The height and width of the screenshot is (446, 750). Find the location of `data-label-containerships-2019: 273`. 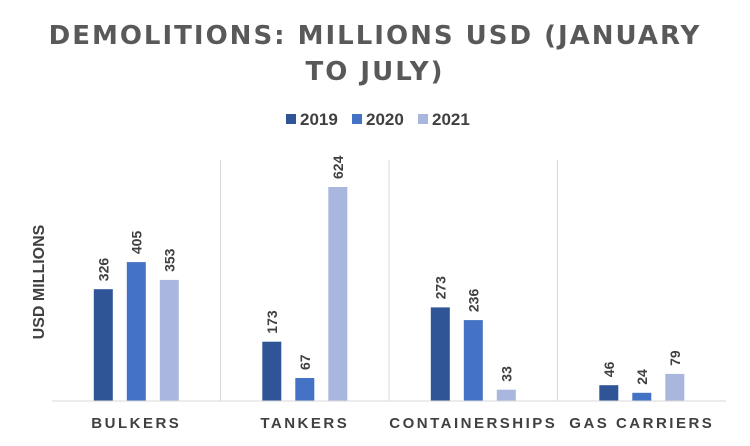

data-label-containerships-2019: 273 is located at coordinates (440, 288).